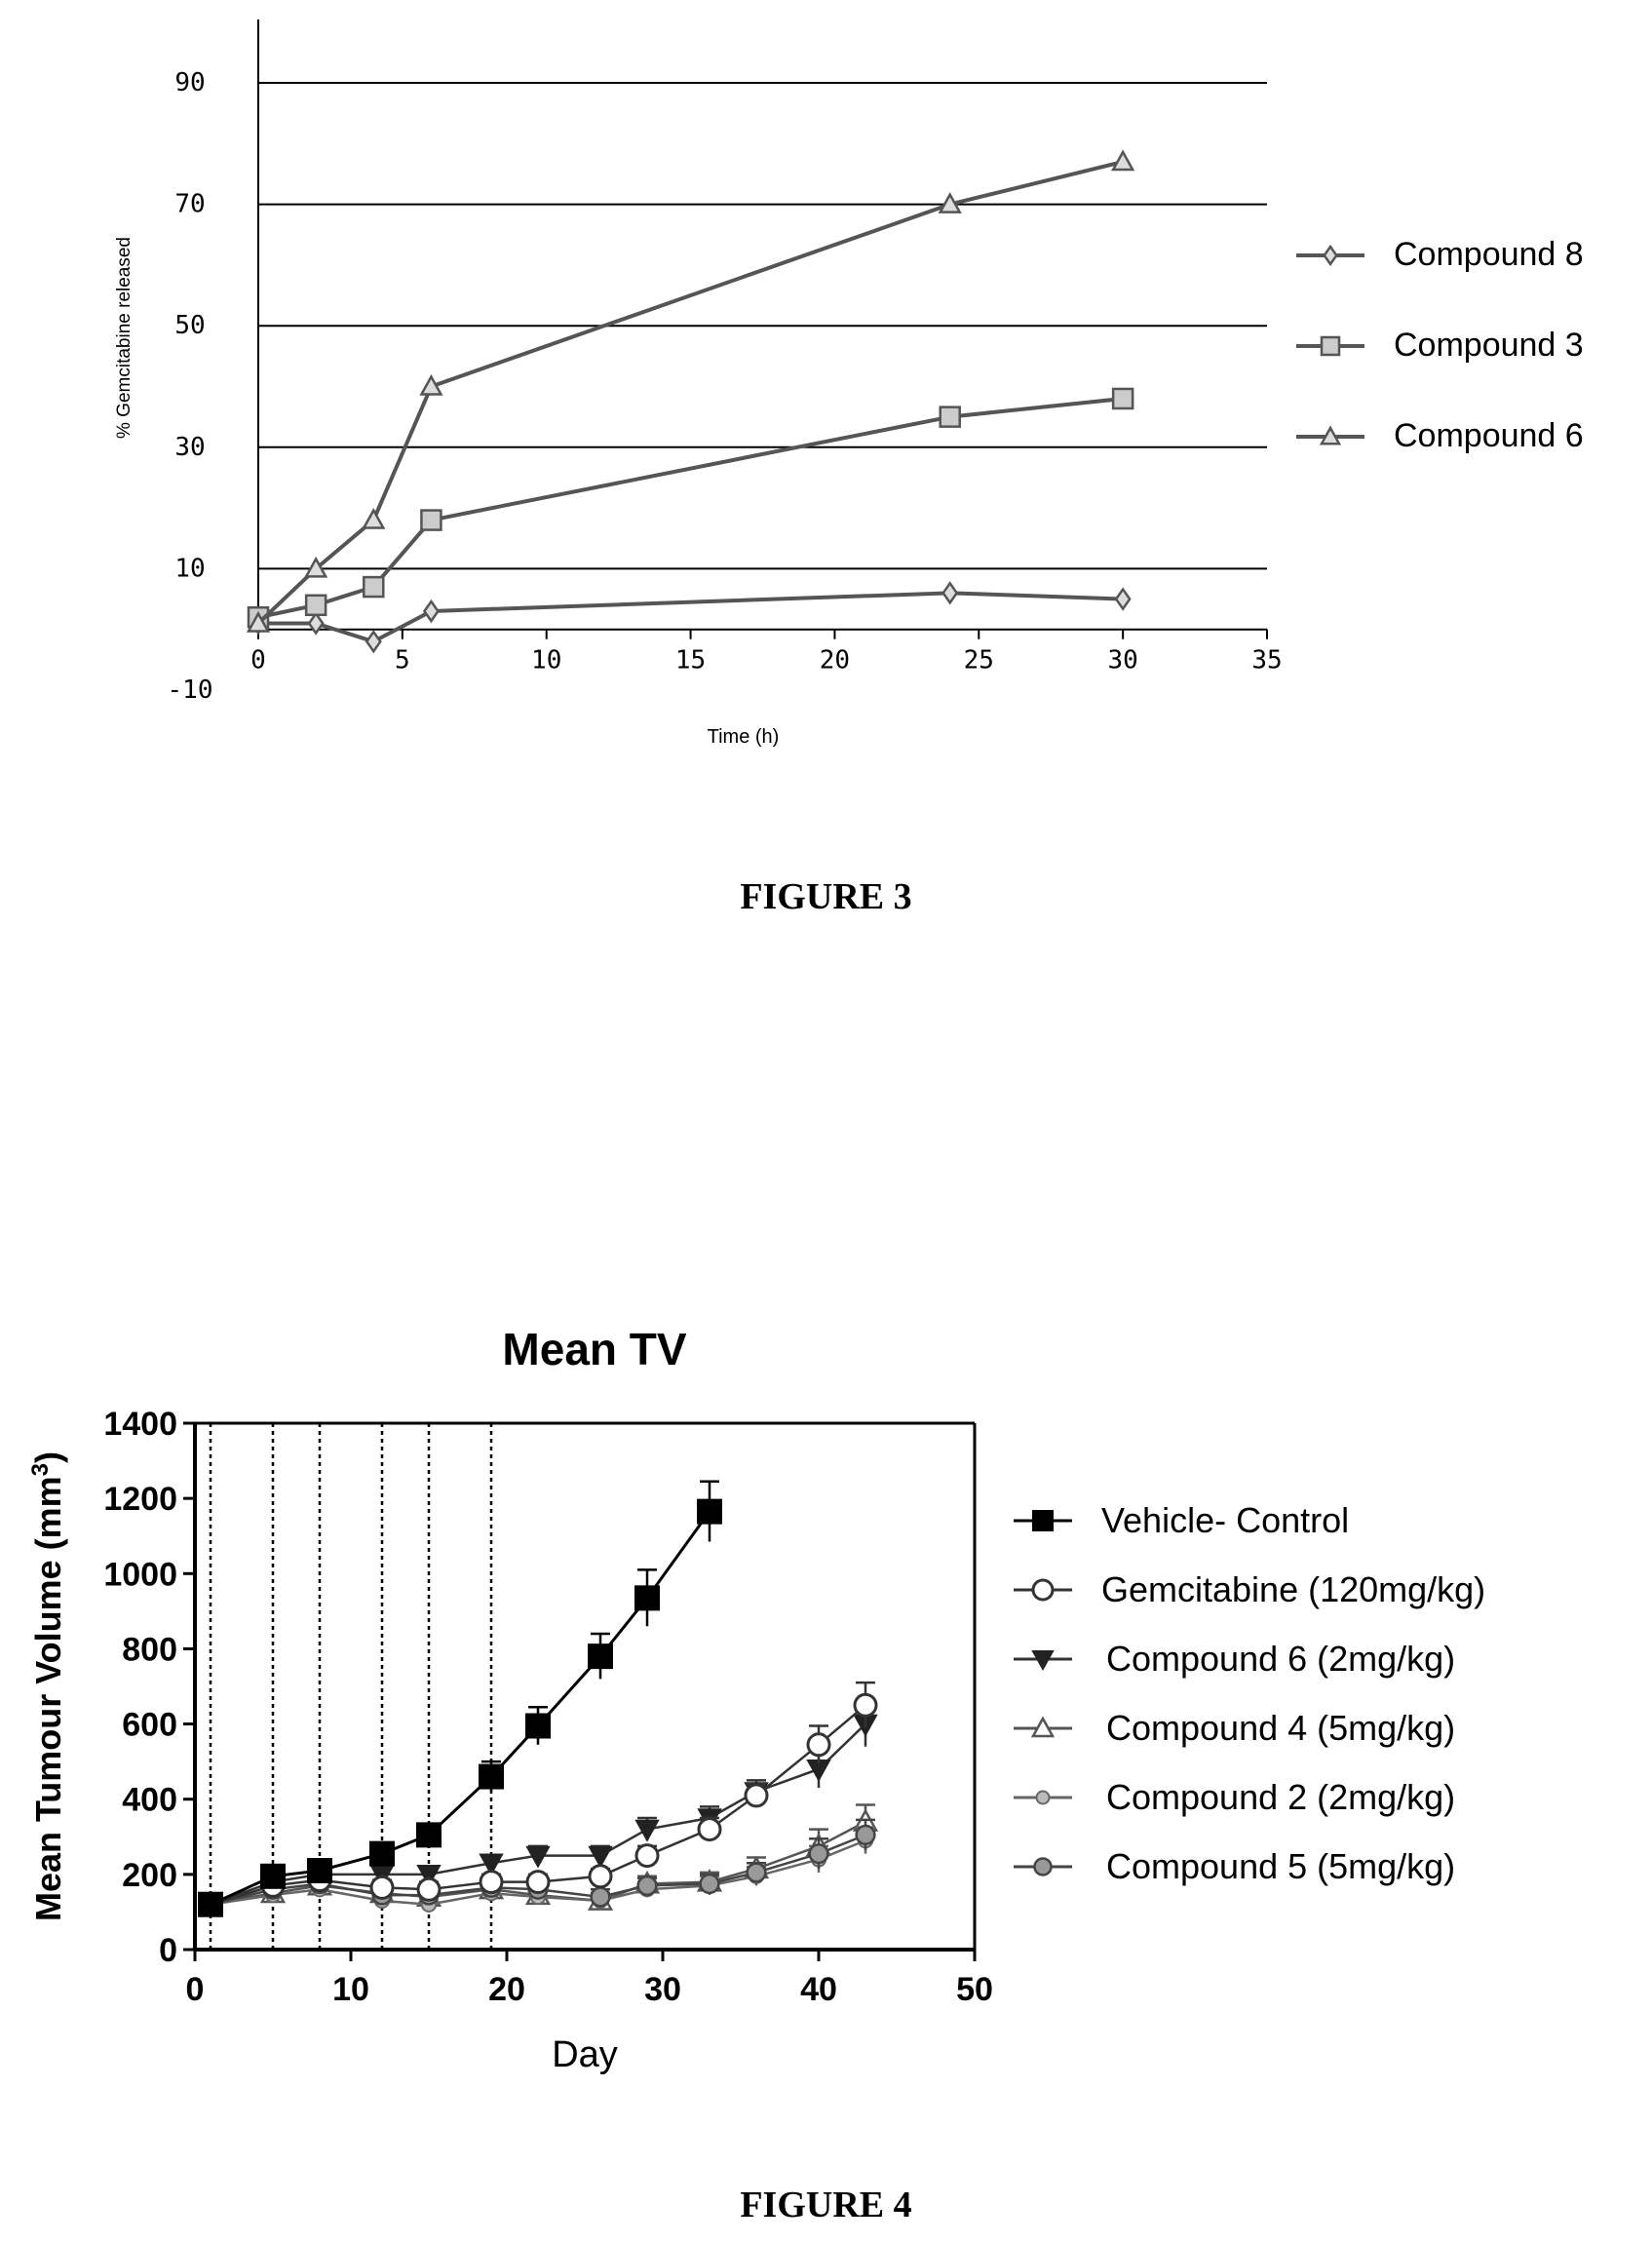  Describe the element at coordinates (189, 326) in the screenshot. I see `y-tick-label: 50` at that location.